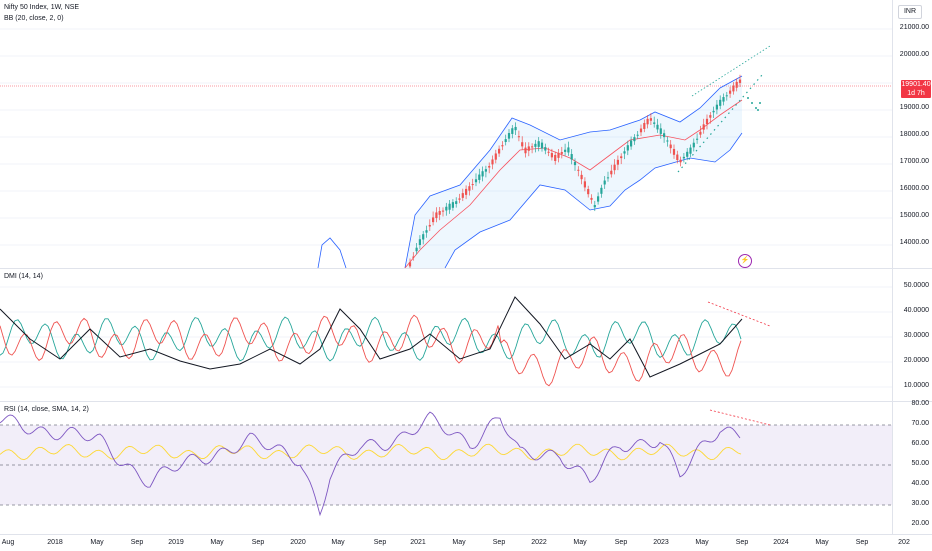 The width and height of the screenshot is (932, 551). I want to click on dmi-tick: 50.0000, so click(916, 285).